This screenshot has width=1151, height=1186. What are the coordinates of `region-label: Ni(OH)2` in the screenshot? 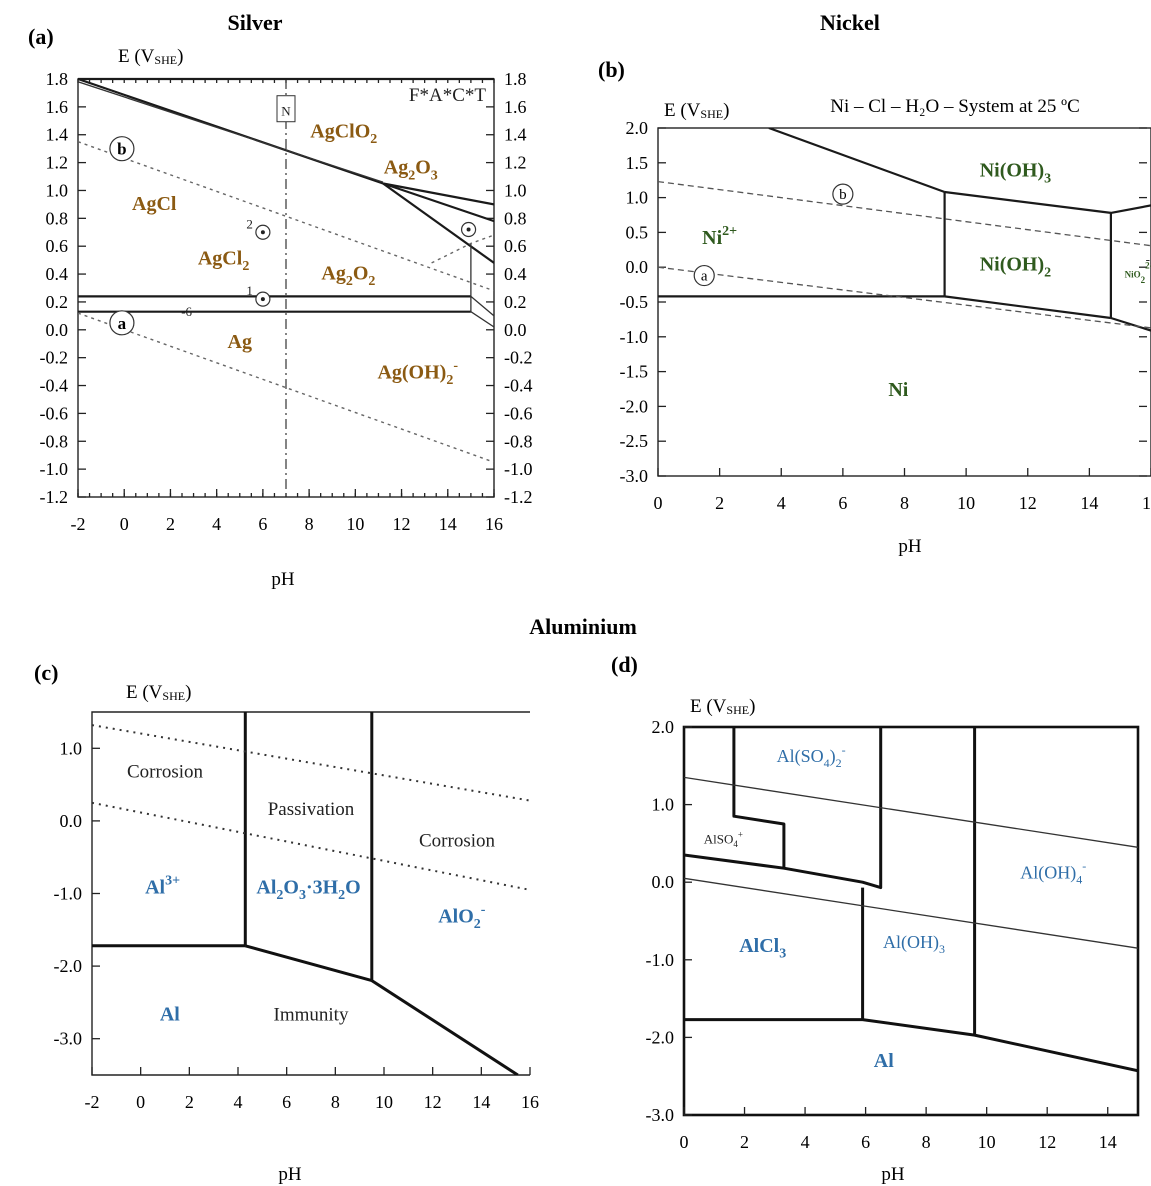 It's located at (1015, 267).